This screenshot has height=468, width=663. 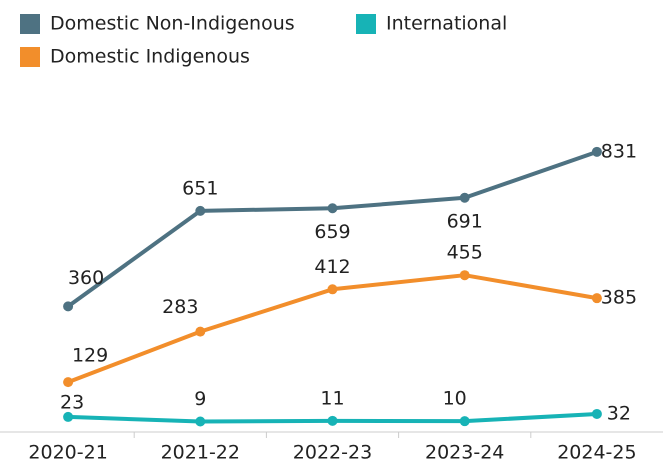 I want to click on data-label: 283, so click(x=180, y=307).